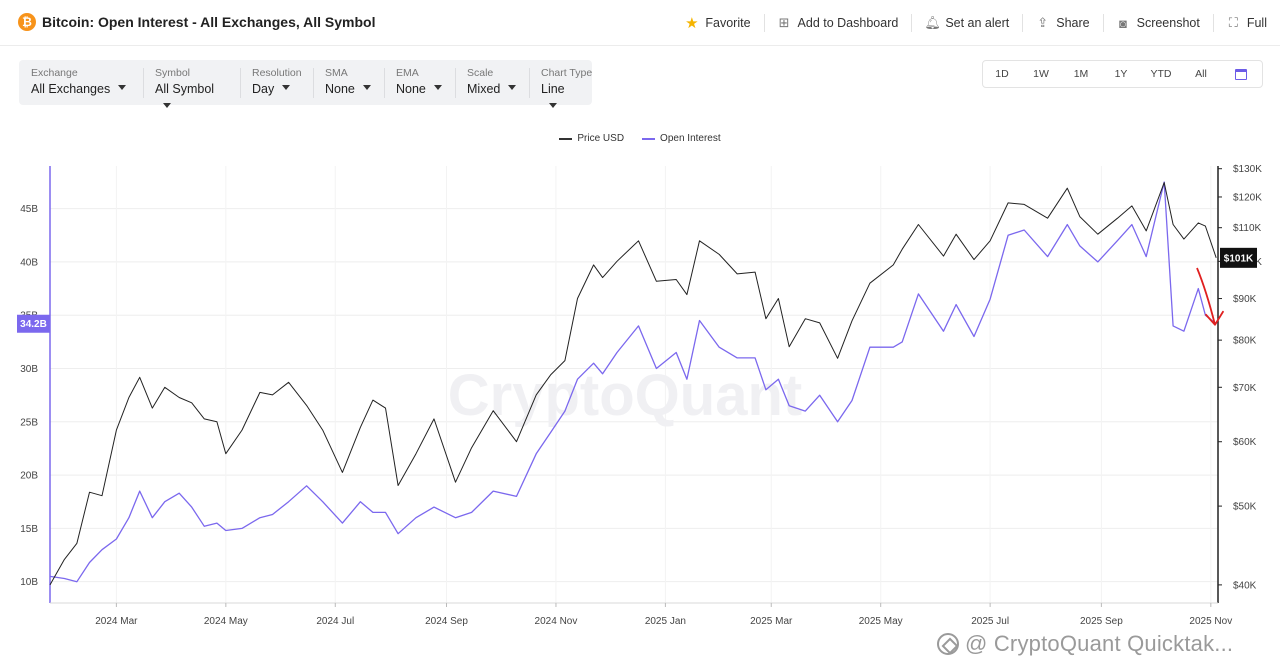 This screenshot has height=669, width=1280. Describe the element at coordinates (837, 23) in the screenshot. I see `add-to-dashboard-button: ⊞ Add to Dashboard` at that location.